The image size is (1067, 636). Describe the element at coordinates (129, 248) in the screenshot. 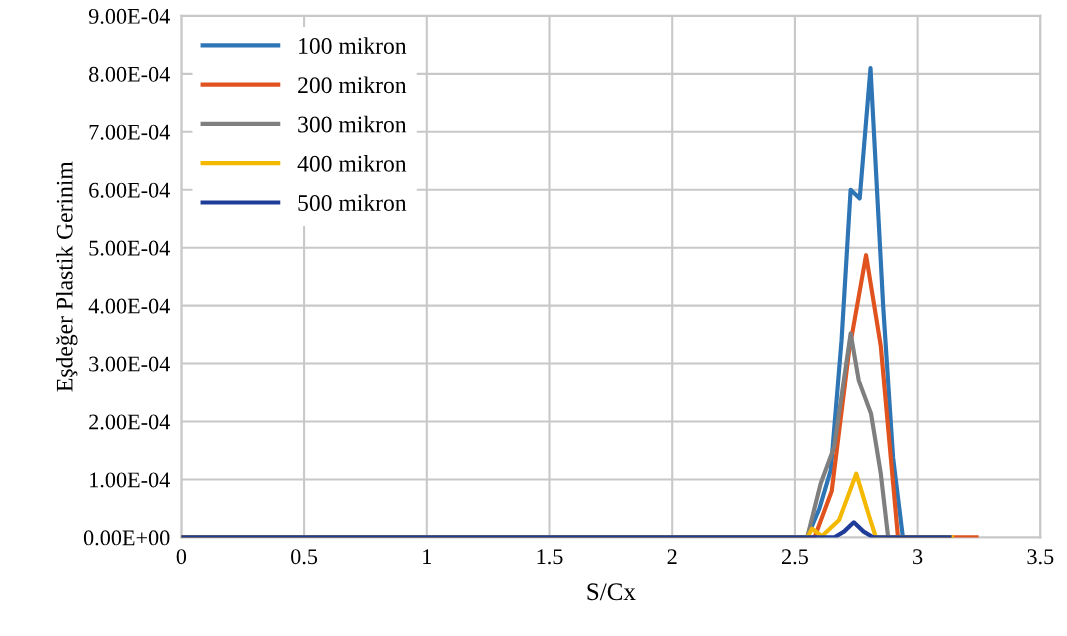

I see `y-tick-label: 5.00E-04` at that location.